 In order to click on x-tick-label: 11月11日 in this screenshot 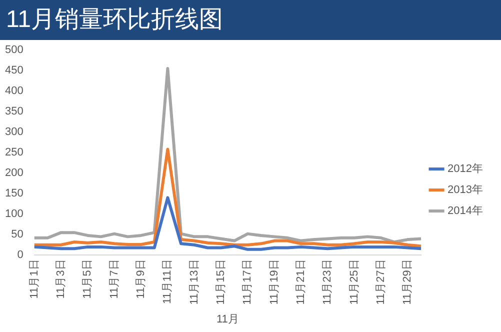, I will do `click(168, 281)`.